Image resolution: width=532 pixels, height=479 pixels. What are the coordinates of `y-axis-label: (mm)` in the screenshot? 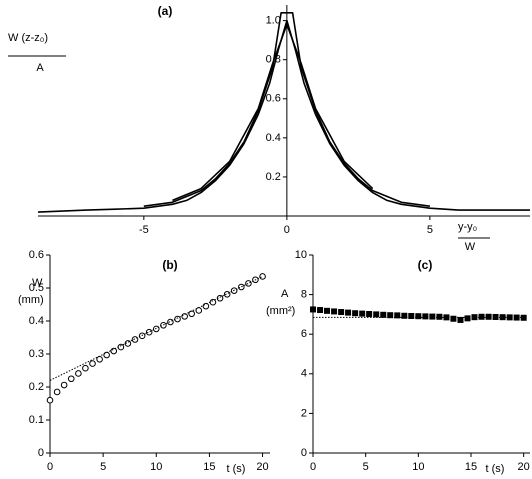 It's located at (31, 300).